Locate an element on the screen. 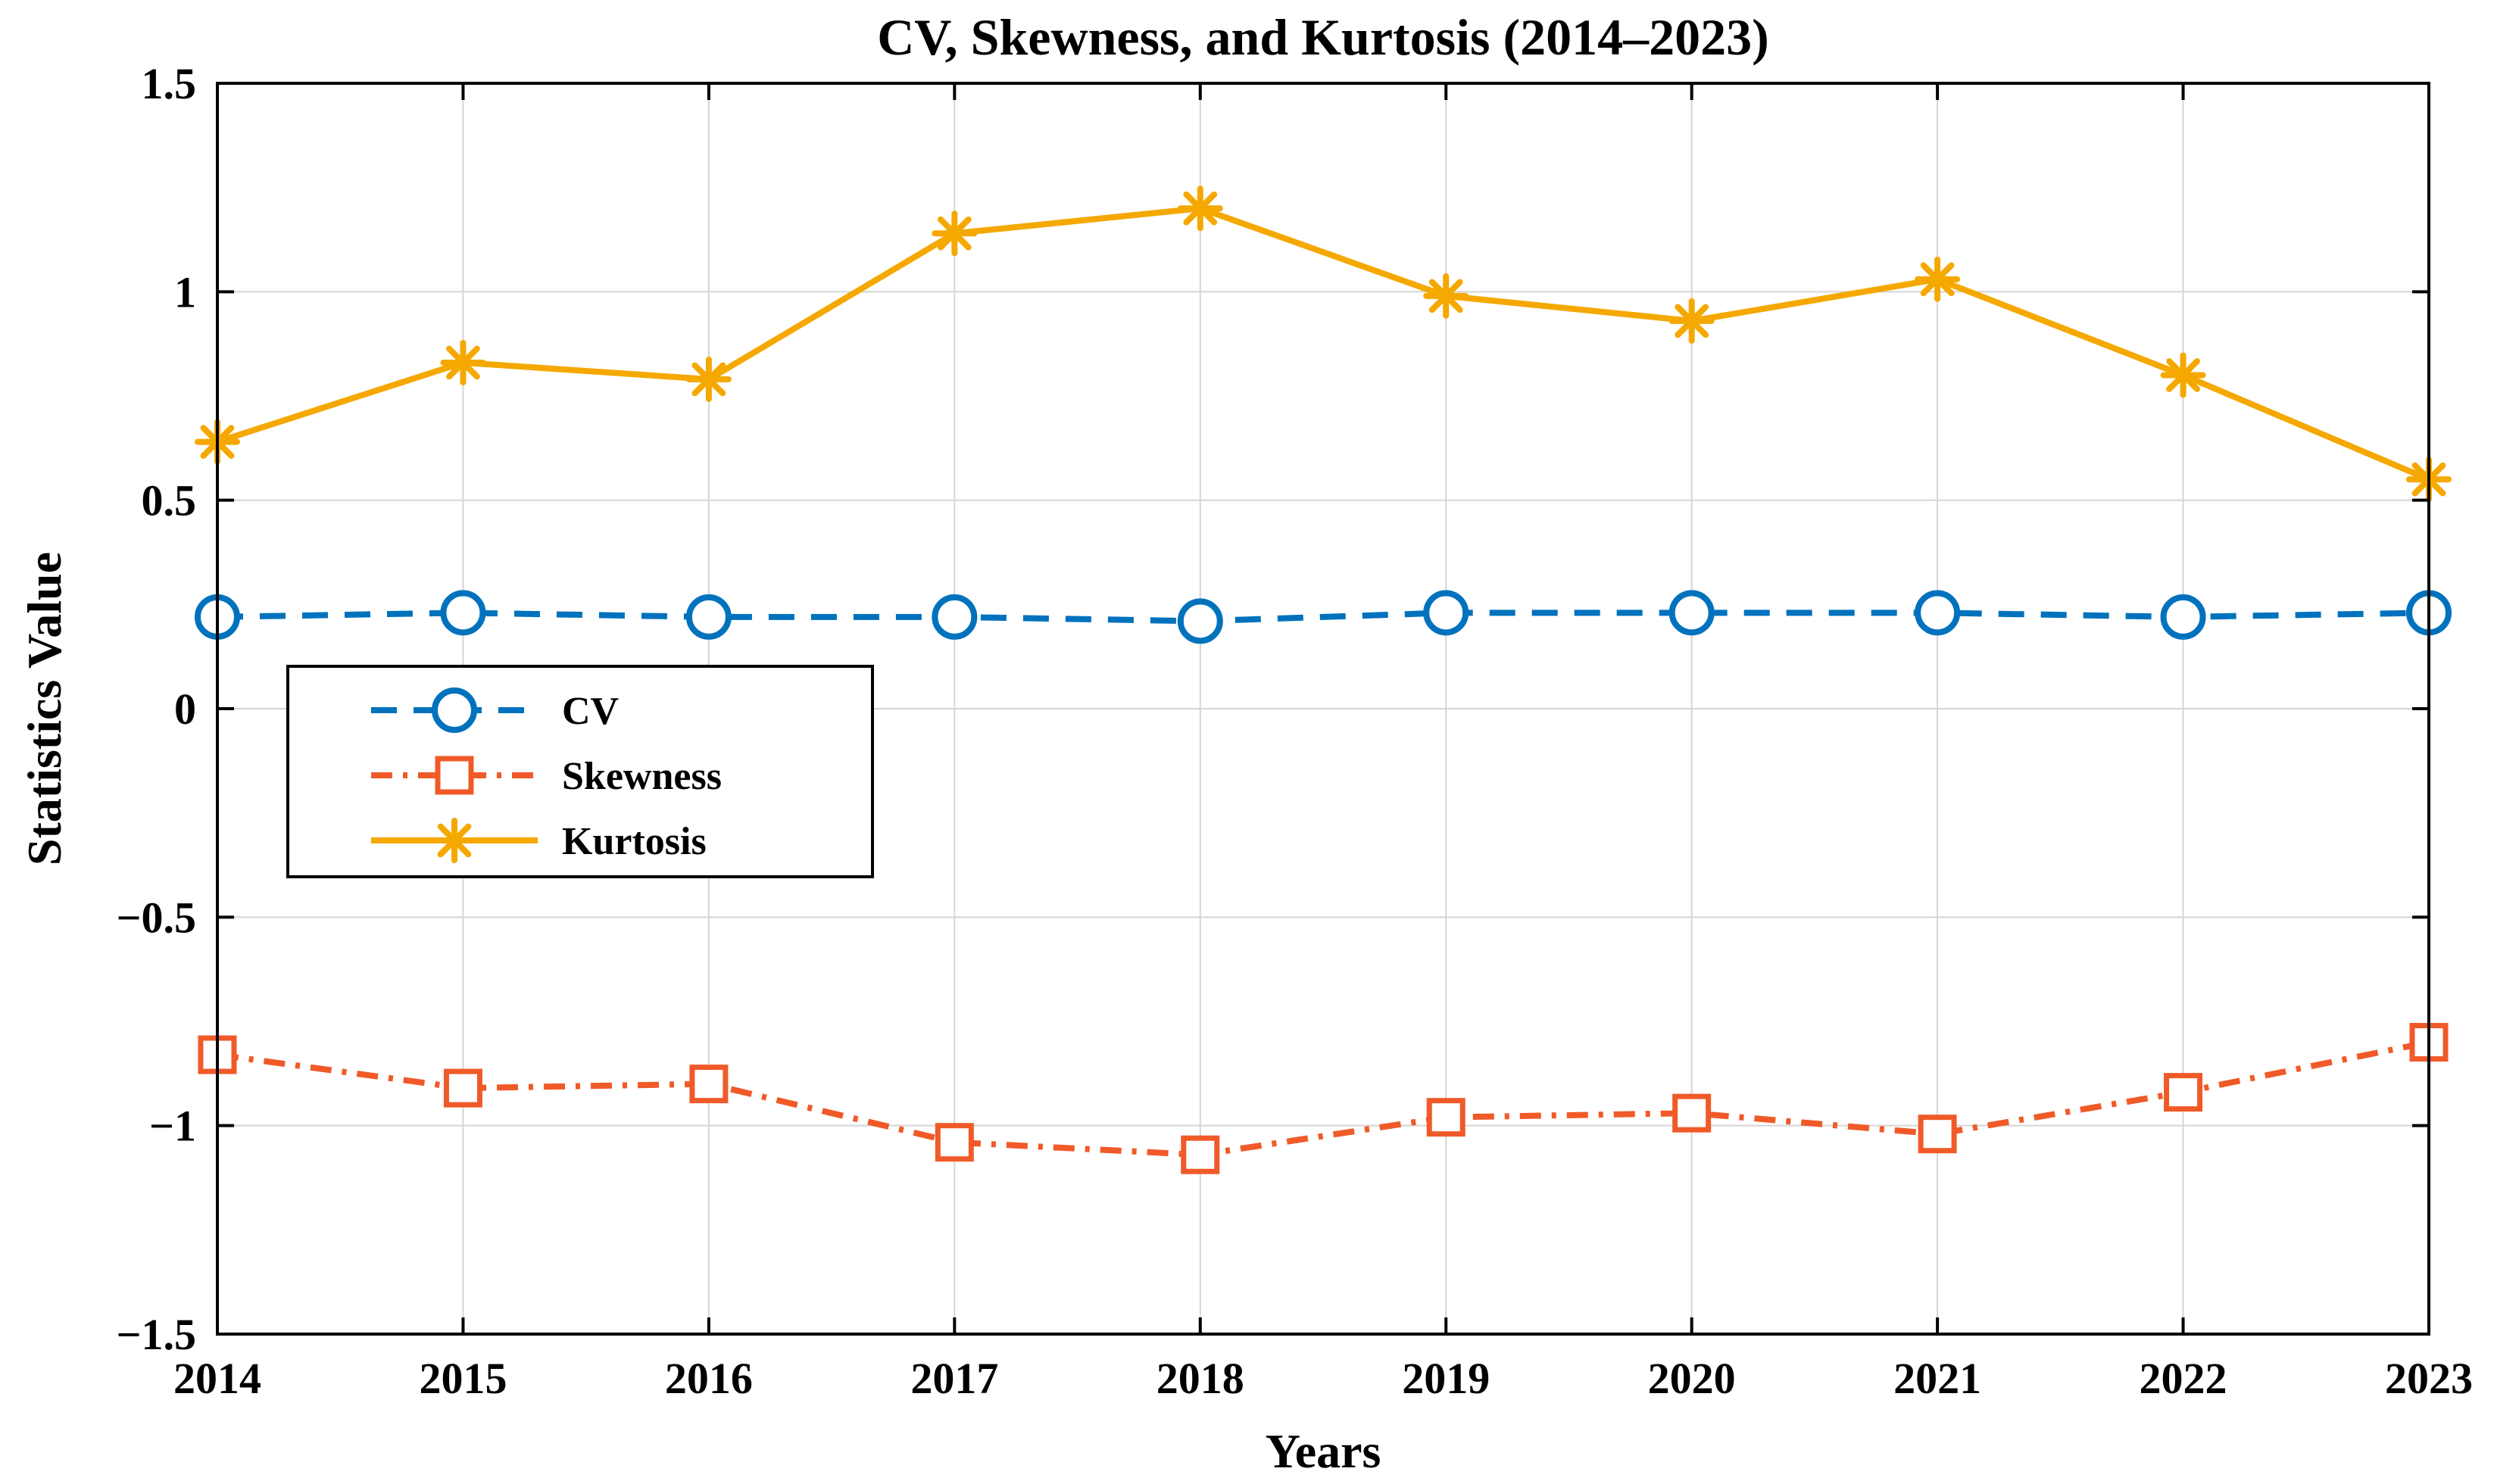 This screenshot has height=1484, width=2494. x-tick-label: 2023 is located at coordinates (2429, 1378).